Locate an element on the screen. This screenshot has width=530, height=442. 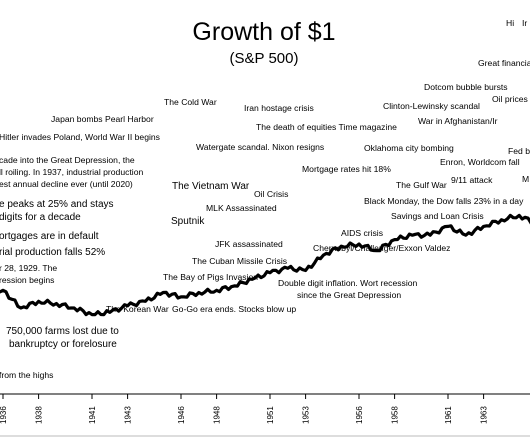
annotation-inflation-2: since the Great Depression is located at coordinates (349, 295).